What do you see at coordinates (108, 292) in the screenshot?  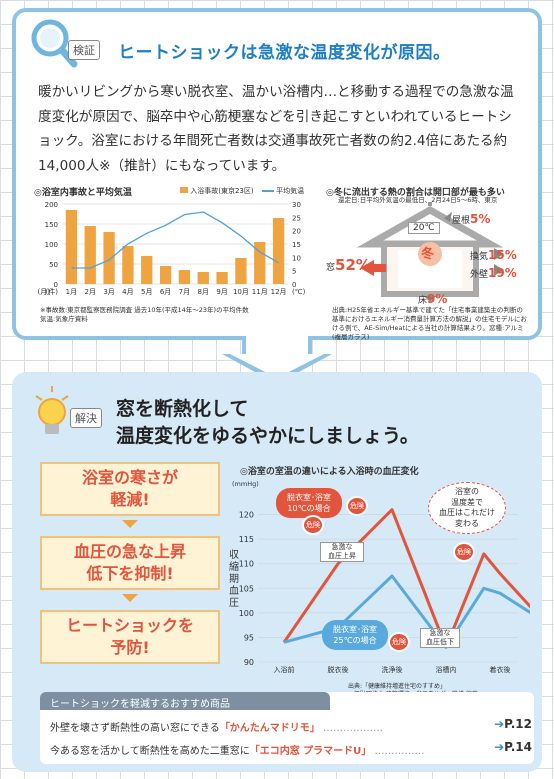 I see `x-tick-label: 3月` at bounding box center [108, 292].